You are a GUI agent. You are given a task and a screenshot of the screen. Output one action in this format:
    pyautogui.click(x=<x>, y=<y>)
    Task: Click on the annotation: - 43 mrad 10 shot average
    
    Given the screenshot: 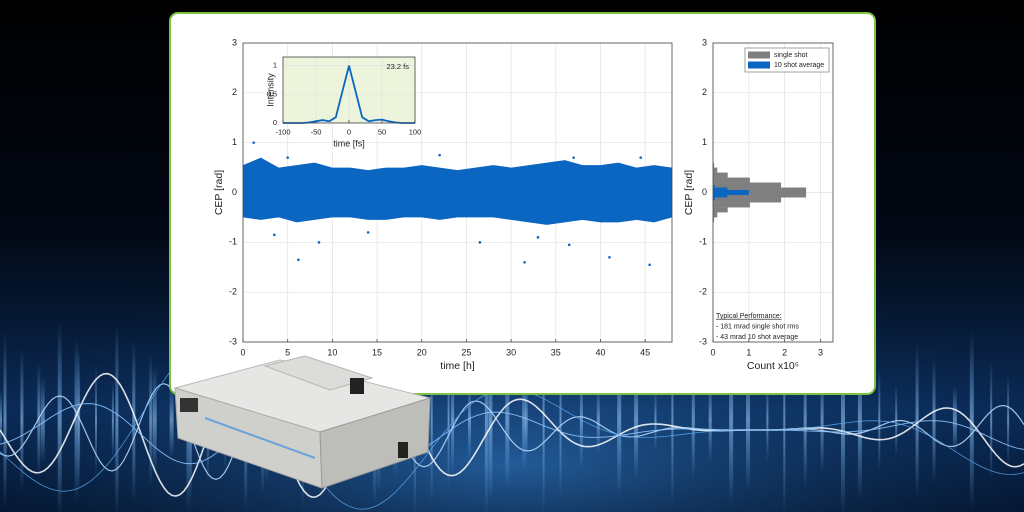 What is the action you would take?
    pyautogui.click(x=757, y=337)
    